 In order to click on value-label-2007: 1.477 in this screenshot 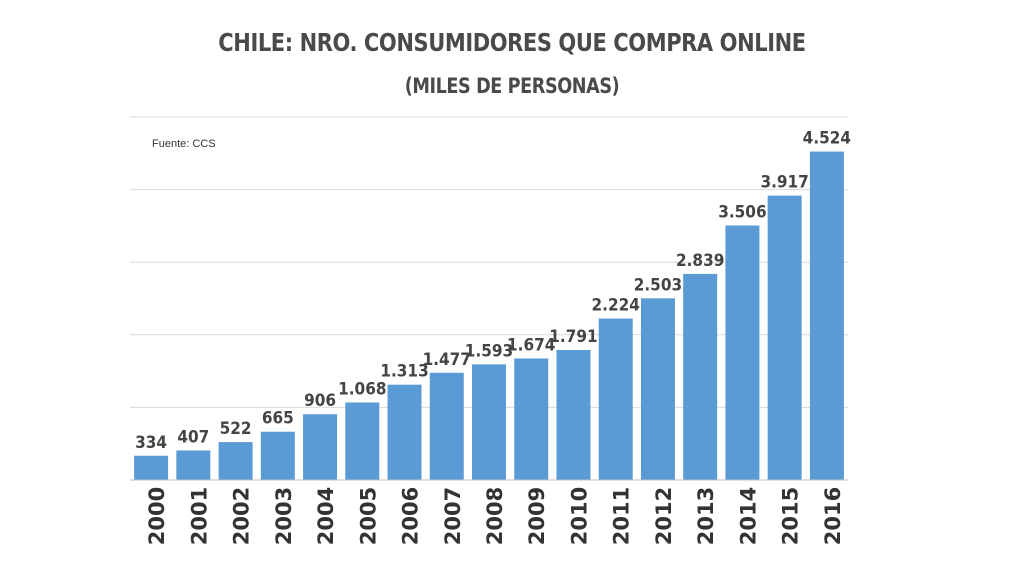, I will do `click(447, 360)`.